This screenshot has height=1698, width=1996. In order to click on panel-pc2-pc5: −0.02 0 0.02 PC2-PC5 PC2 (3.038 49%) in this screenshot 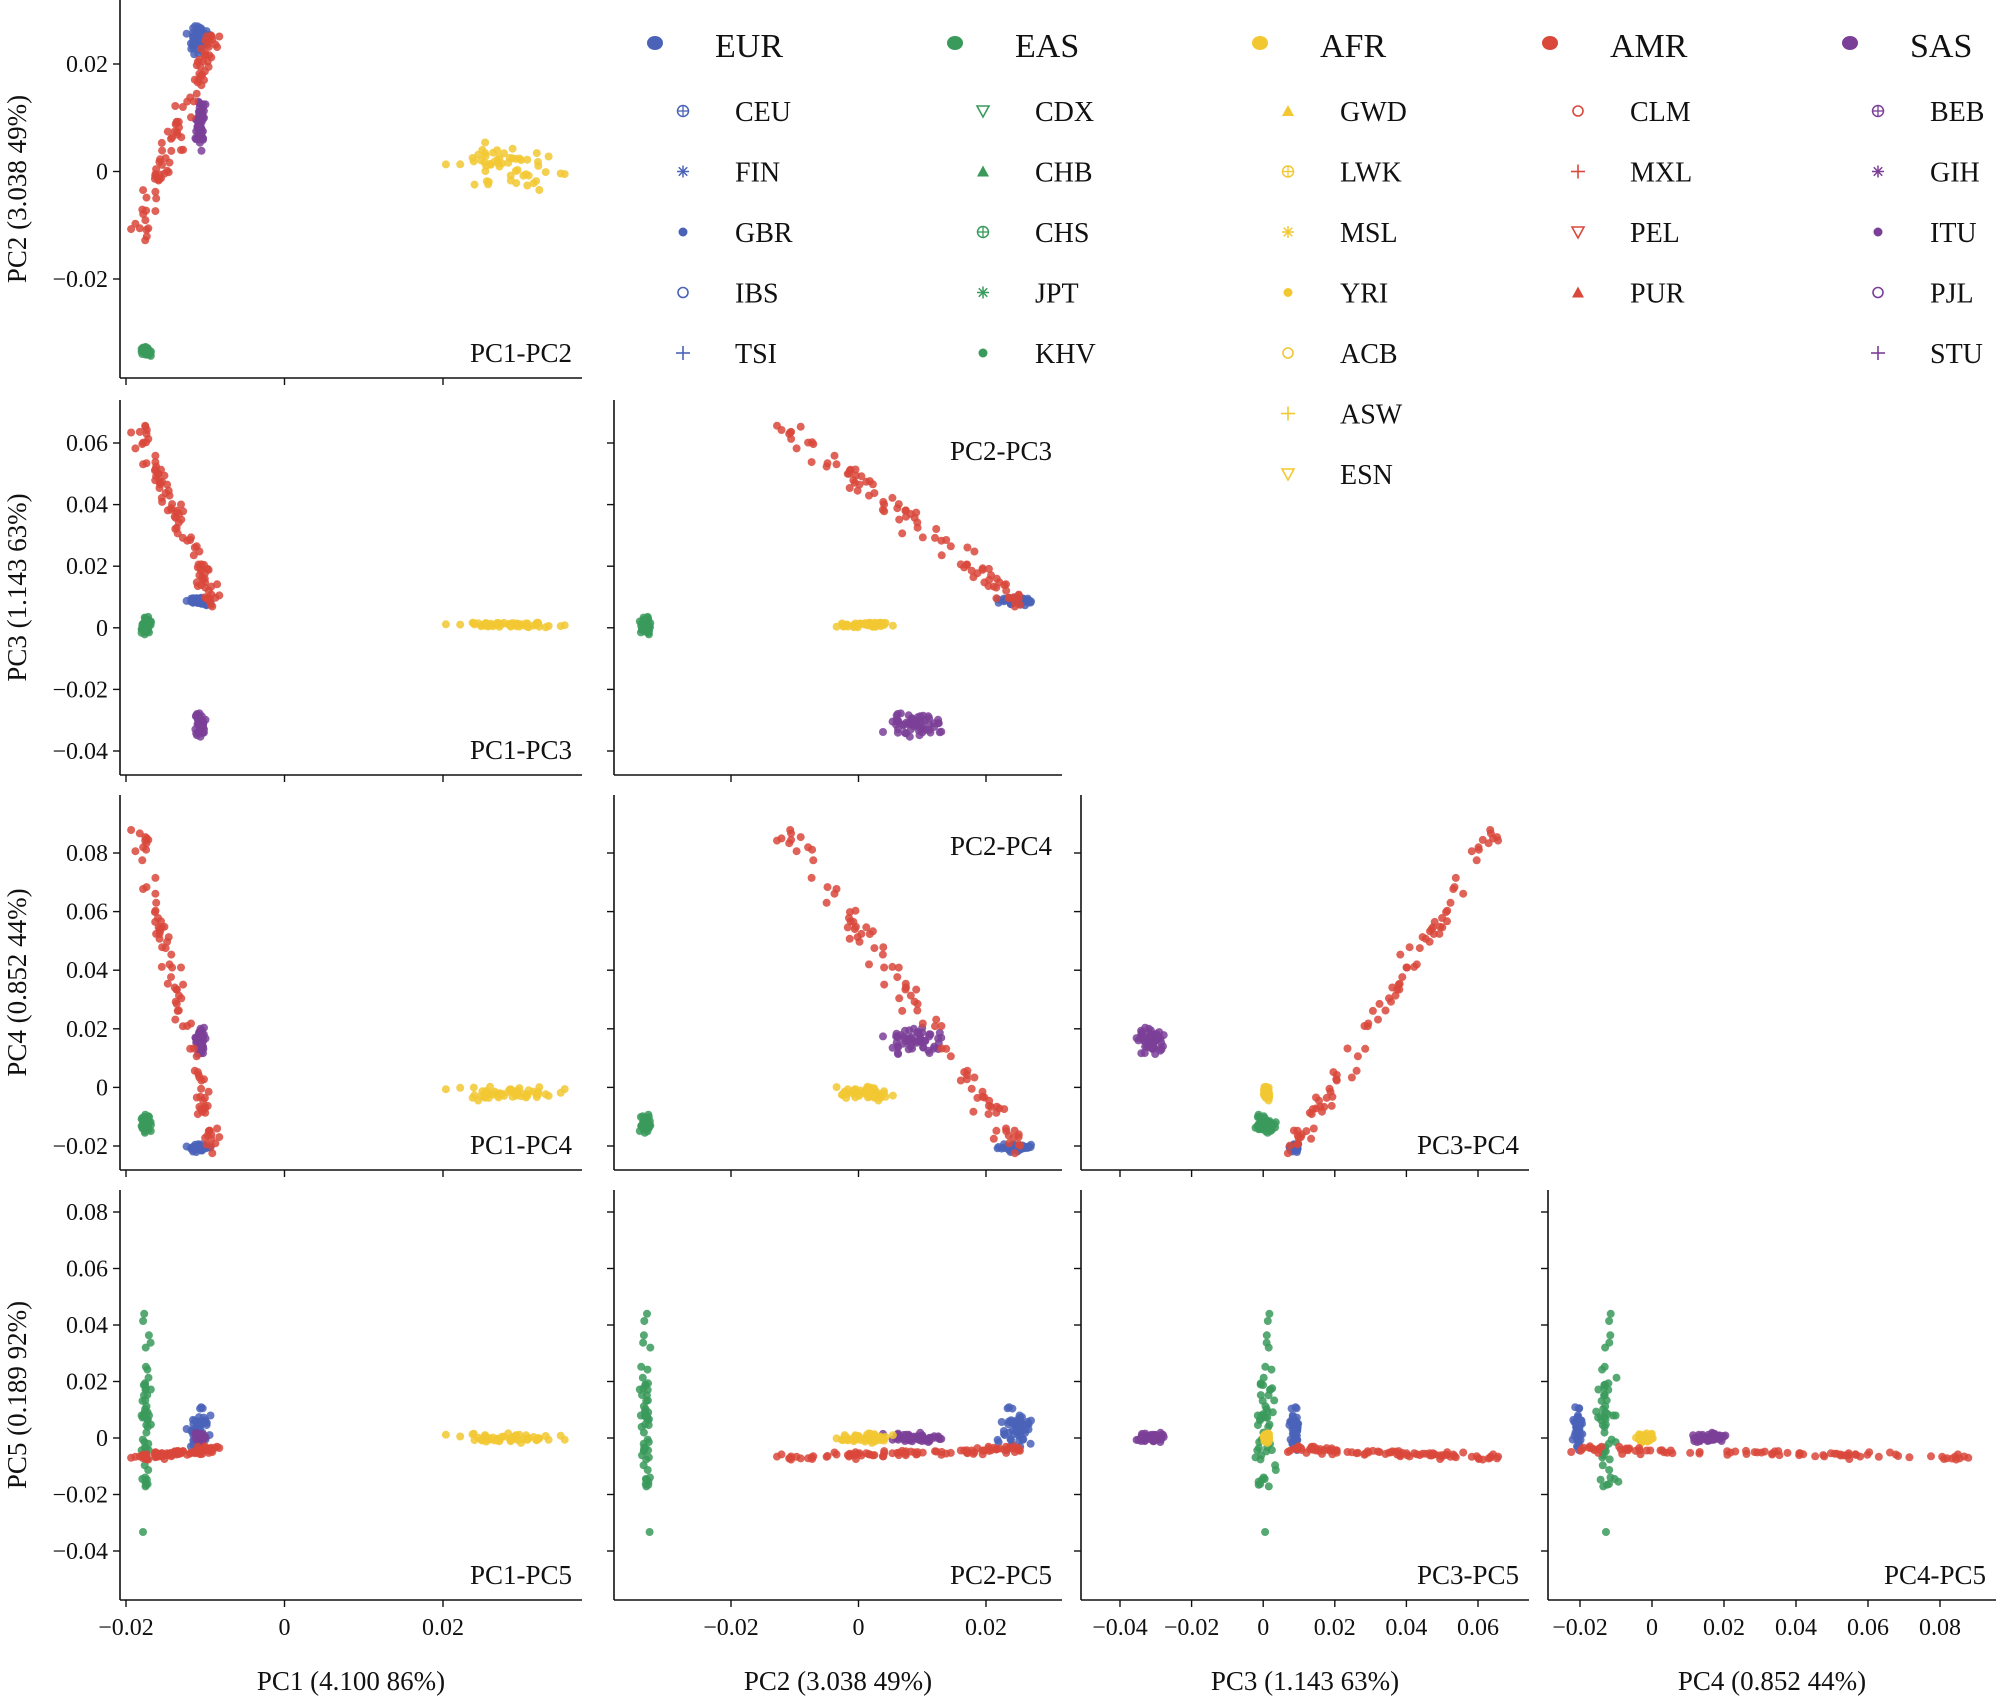, I will do `click(834, 1443)`.